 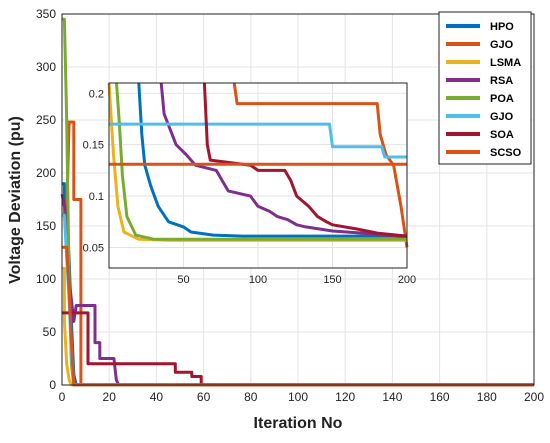 What do you see at coordinates (96, 197) in the screenshot?
I see `inset-y-tick-label: 0.1` at bounding box center [96, 197].